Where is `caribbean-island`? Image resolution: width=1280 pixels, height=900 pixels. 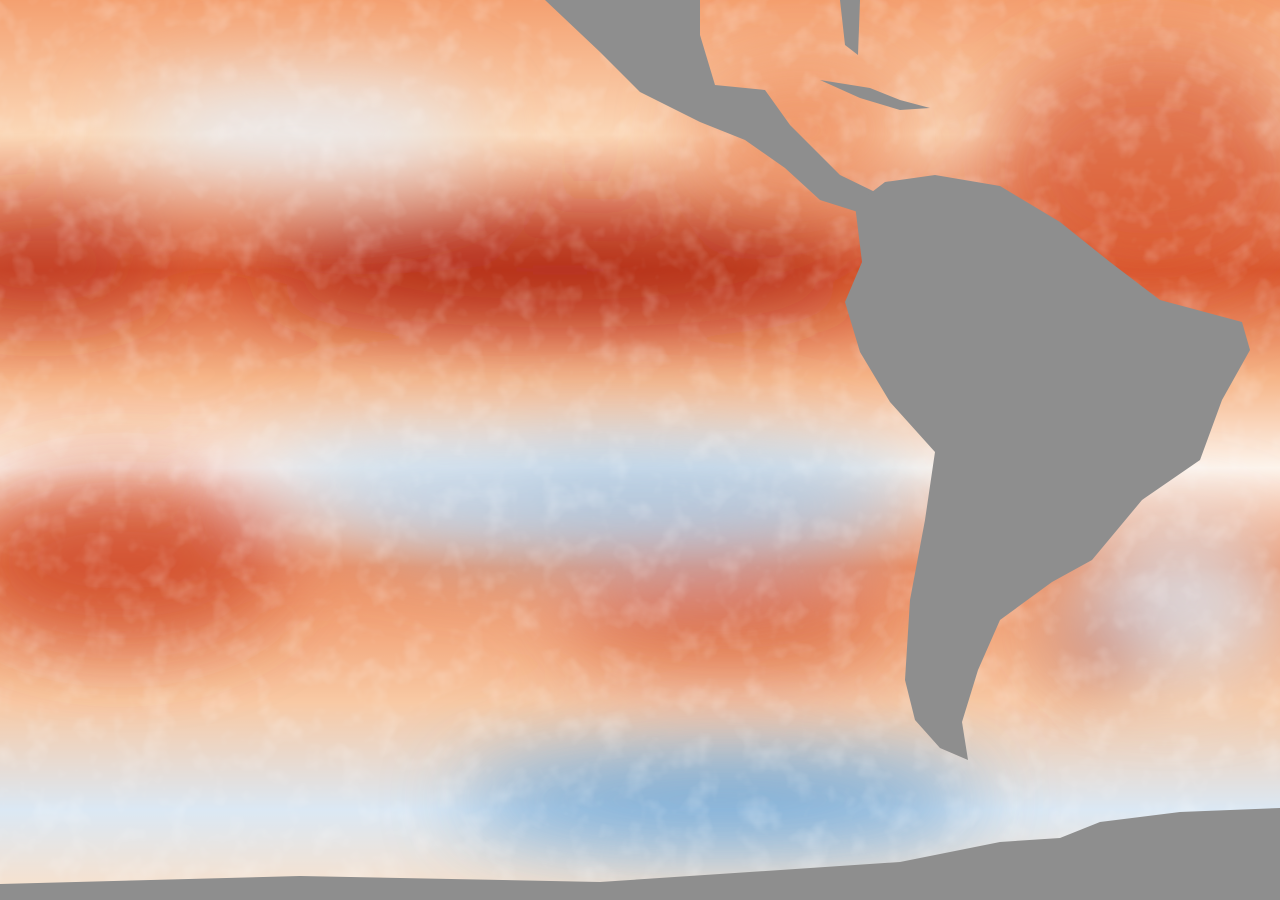
caribbean-island is located at coordinates (875, 95).